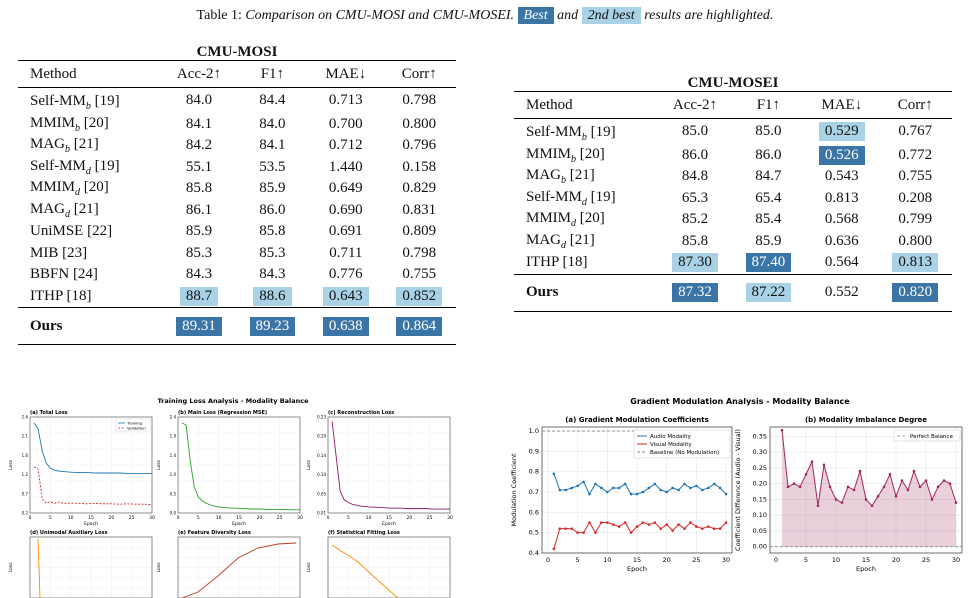 This screenshot has height=598, width=970. Describe the element at coordinates (915, 219) in the screenshot. I see `metric-value: 0.799` at that location.